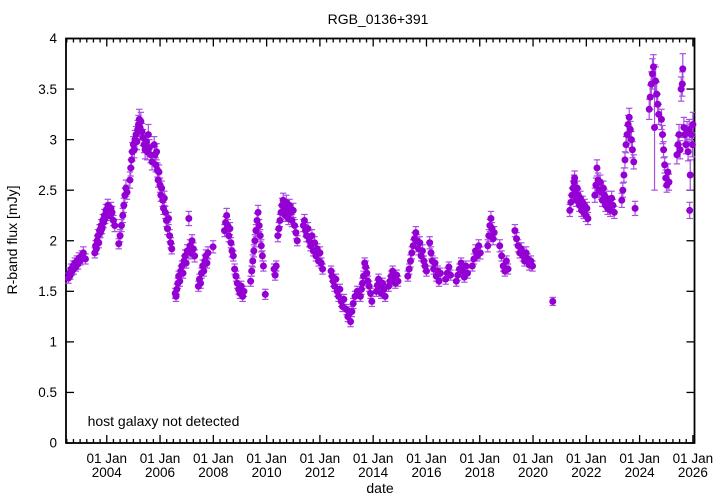  I want to click on y-tick-label: 1.5, so click(47, 291).